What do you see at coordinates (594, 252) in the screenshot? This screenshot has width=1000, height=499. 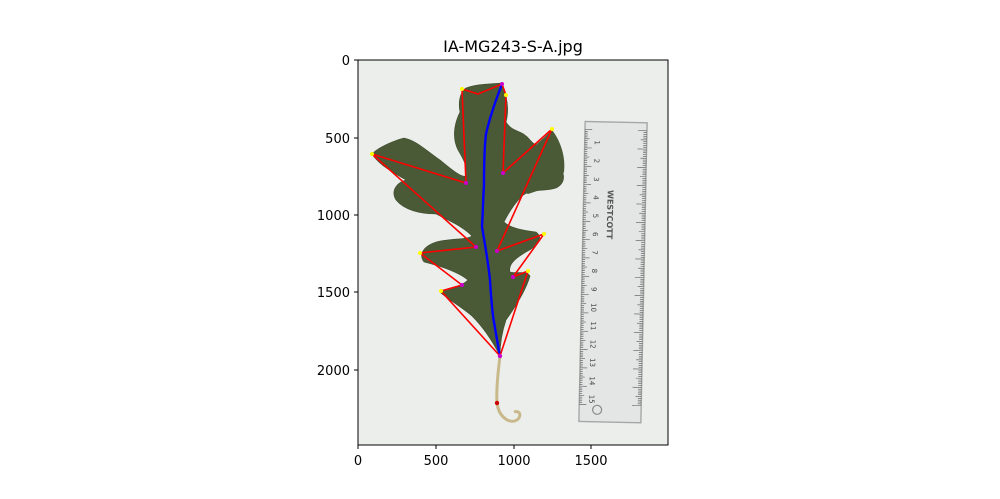 I see `ruler-number: 7` at bounding box center [594, 252].